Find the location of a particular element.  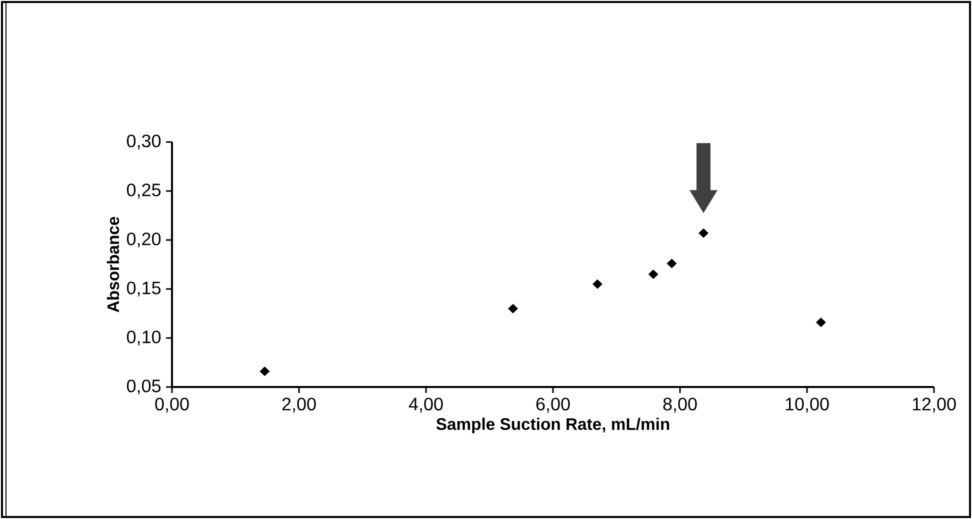

x-tick-label: 6,00 is located at coordinates (553, 405).